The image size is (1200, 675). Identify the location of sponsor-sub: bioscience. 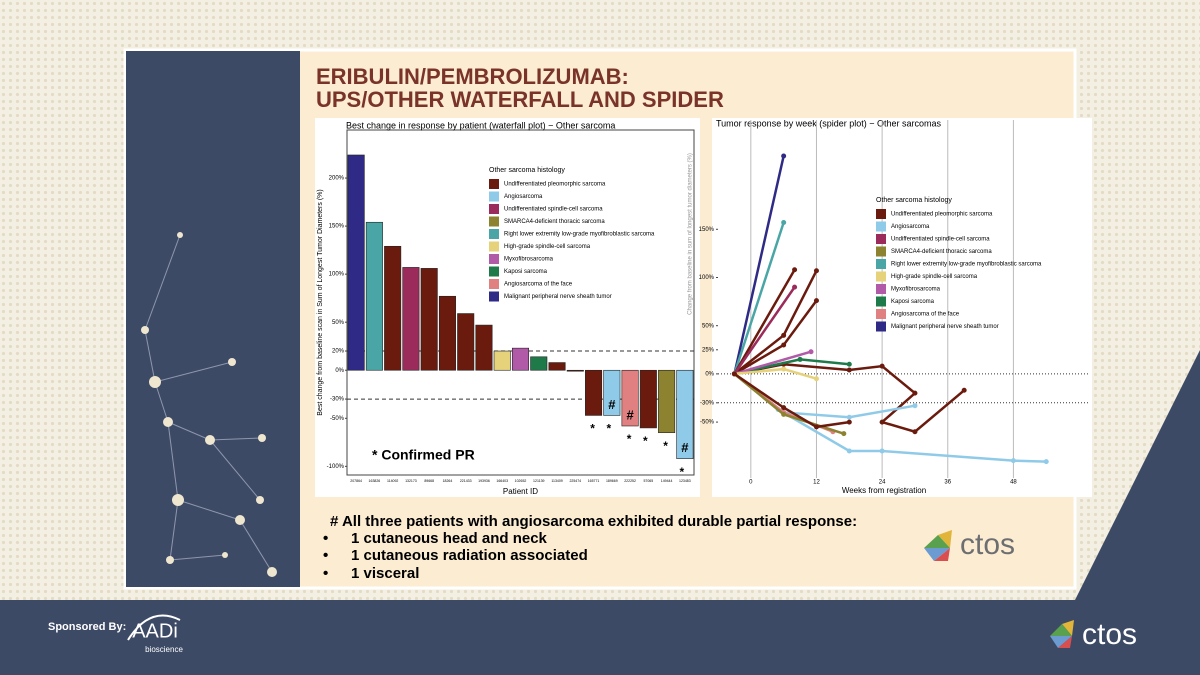
(164, 649).